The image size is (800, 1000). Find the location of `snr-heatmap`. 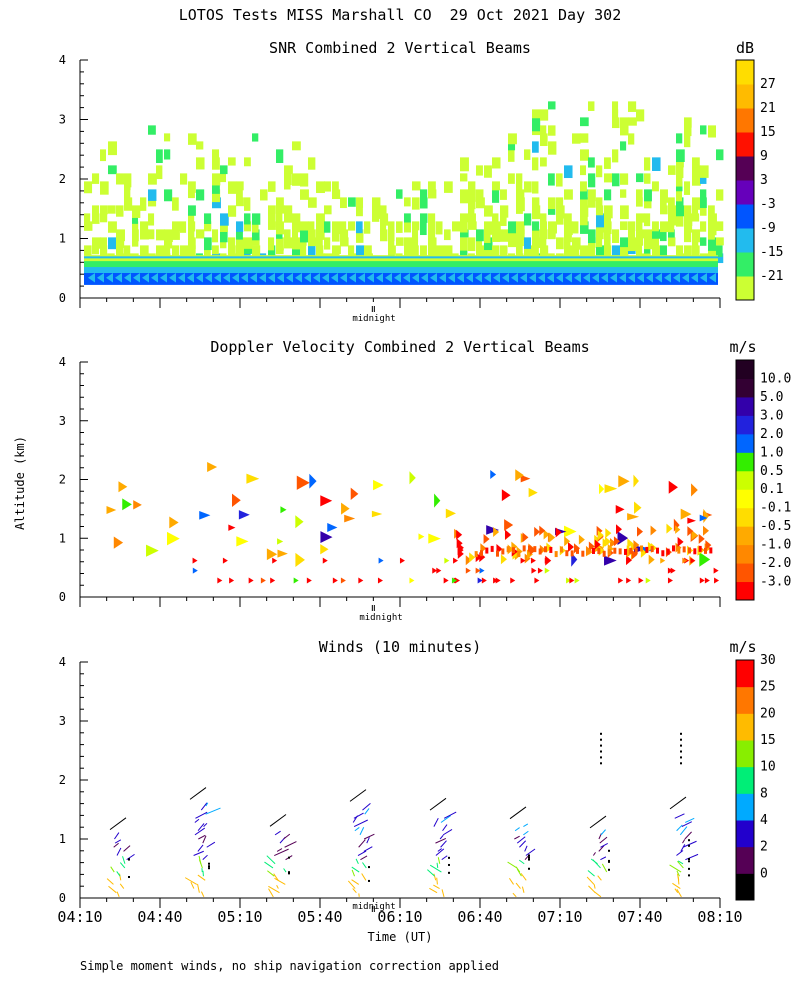

snr-heatmap is located at coordinates (404, 193).